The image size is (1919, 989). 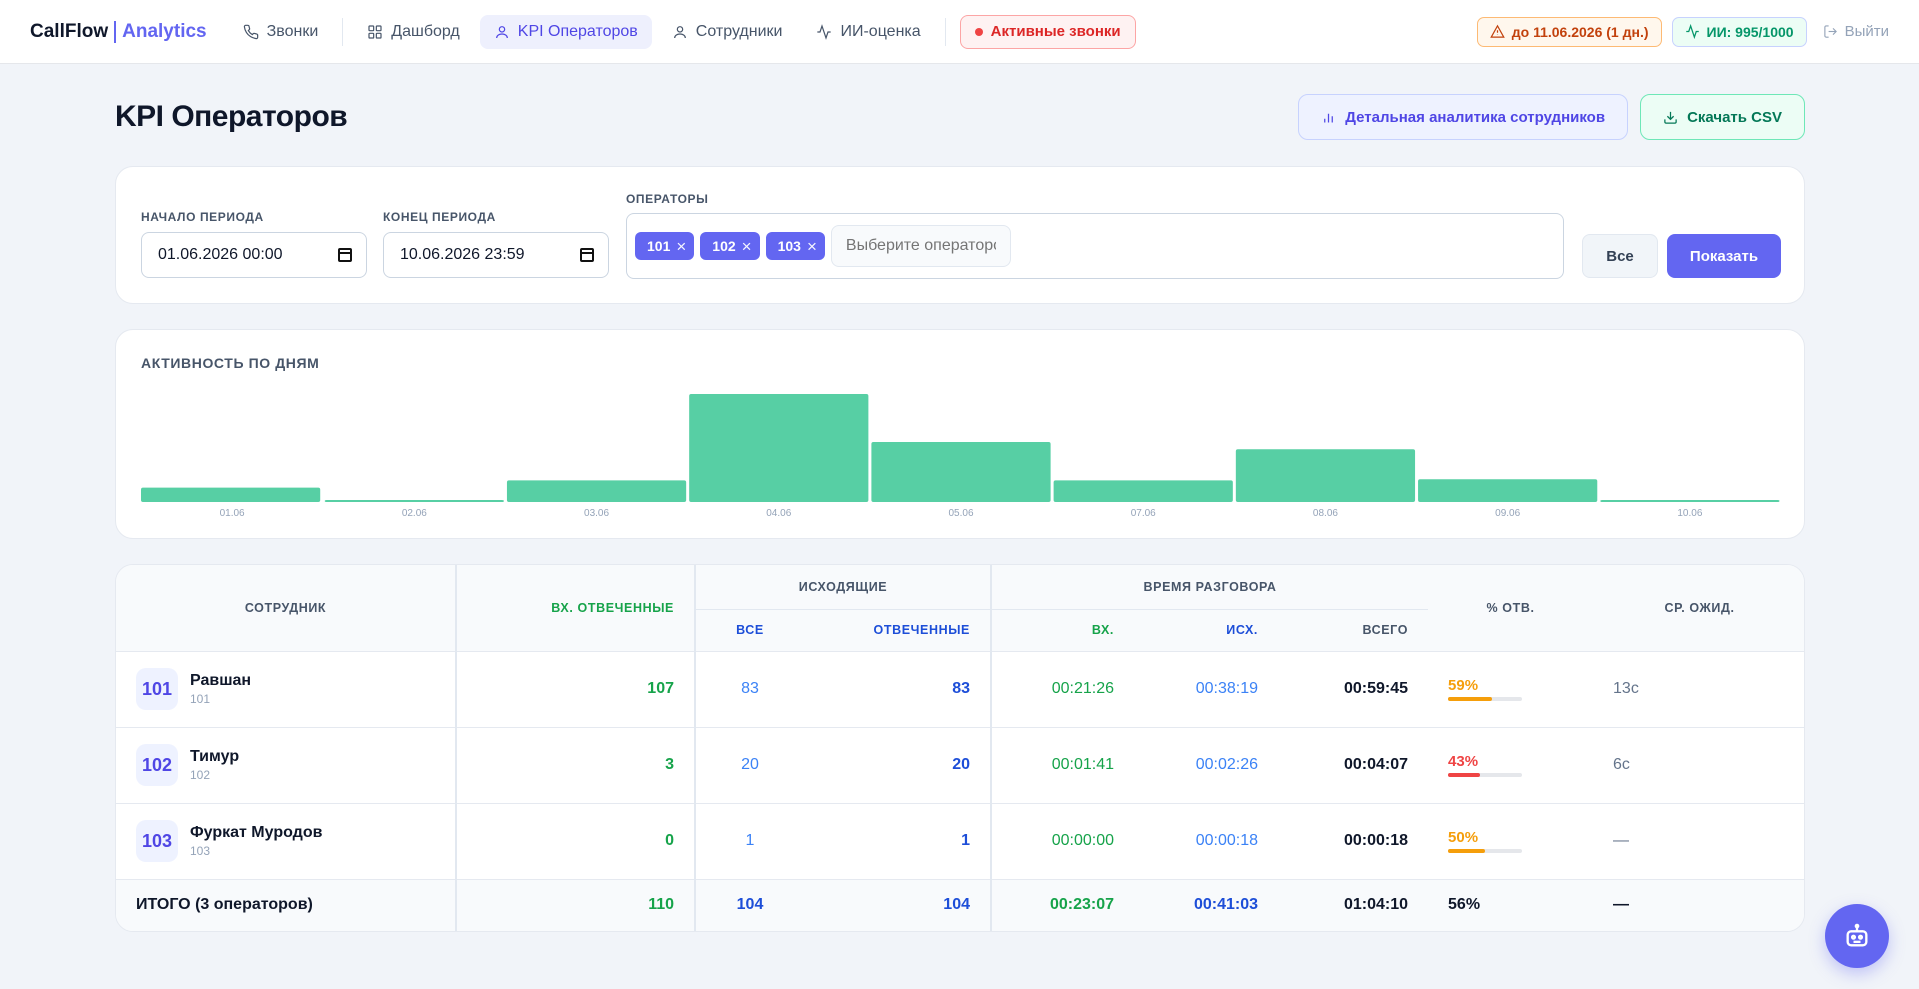 I want to click on x-tick-label: 09.06, so click(x=1507, y=513).